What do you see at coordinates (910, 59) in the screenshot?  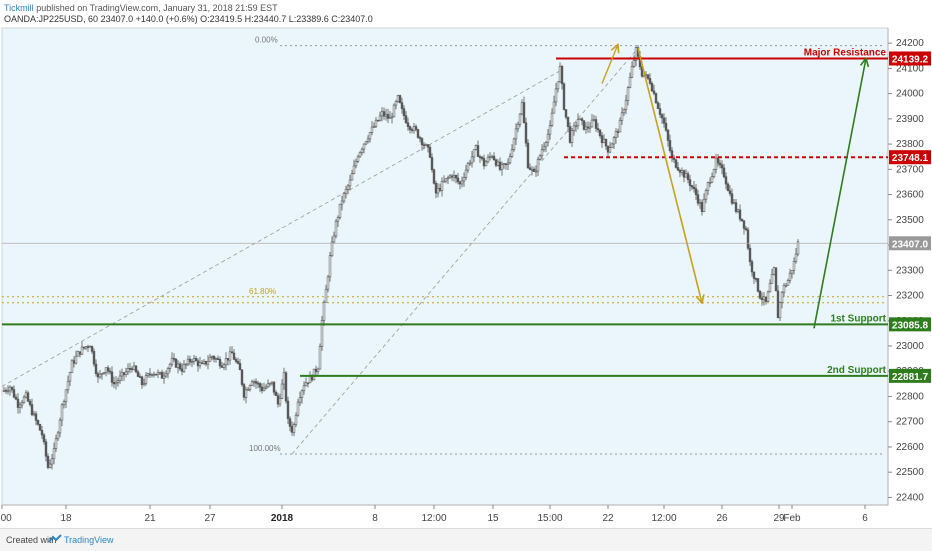 I see `level-price-label: 24139.2` at bounding box center [910, 59].